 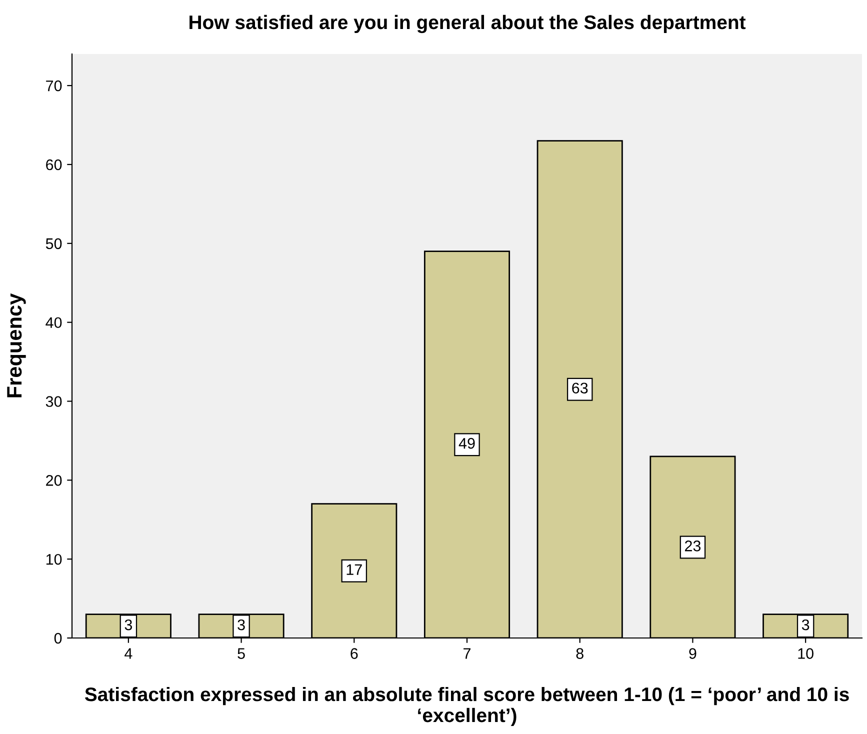 I want to click on data-label: 17, so click(x=354, y=569).